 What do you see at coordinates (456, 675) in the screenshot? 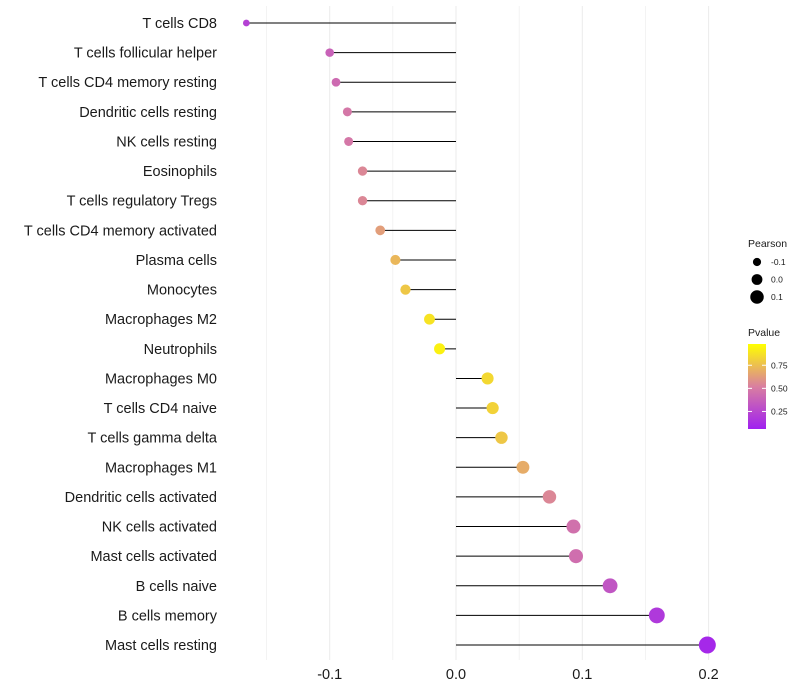
I see `x-tick-label: 0.0` at bounding box center [456, 675].